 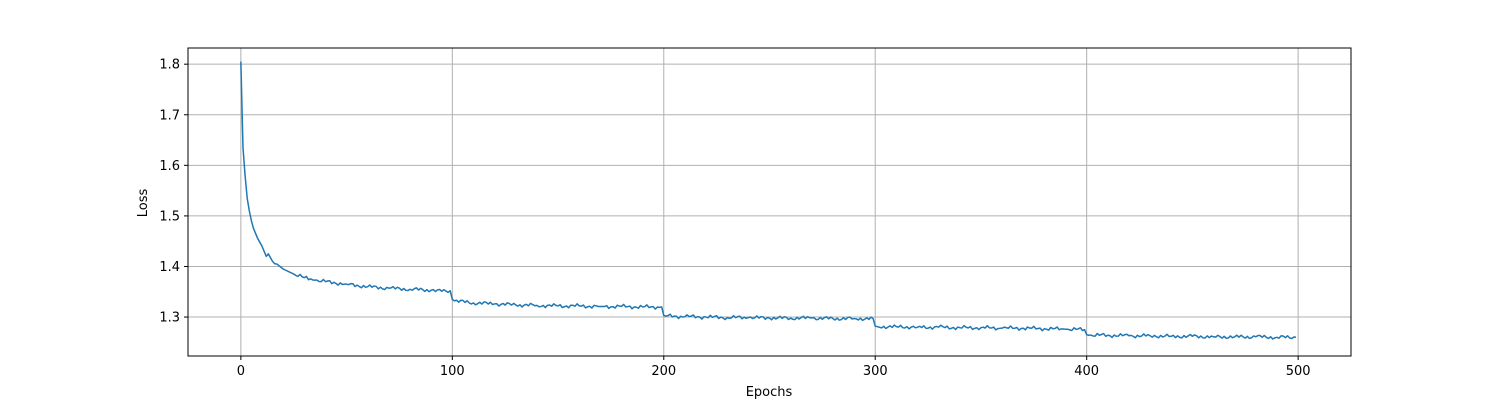 I want to click on x-tick-label: 500, so click(x=1298, y=371).